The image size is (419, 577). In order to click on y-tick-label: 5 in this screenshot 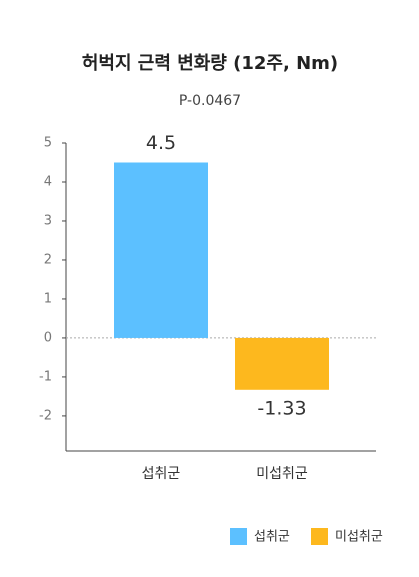, I will do `click(48, 143)`.